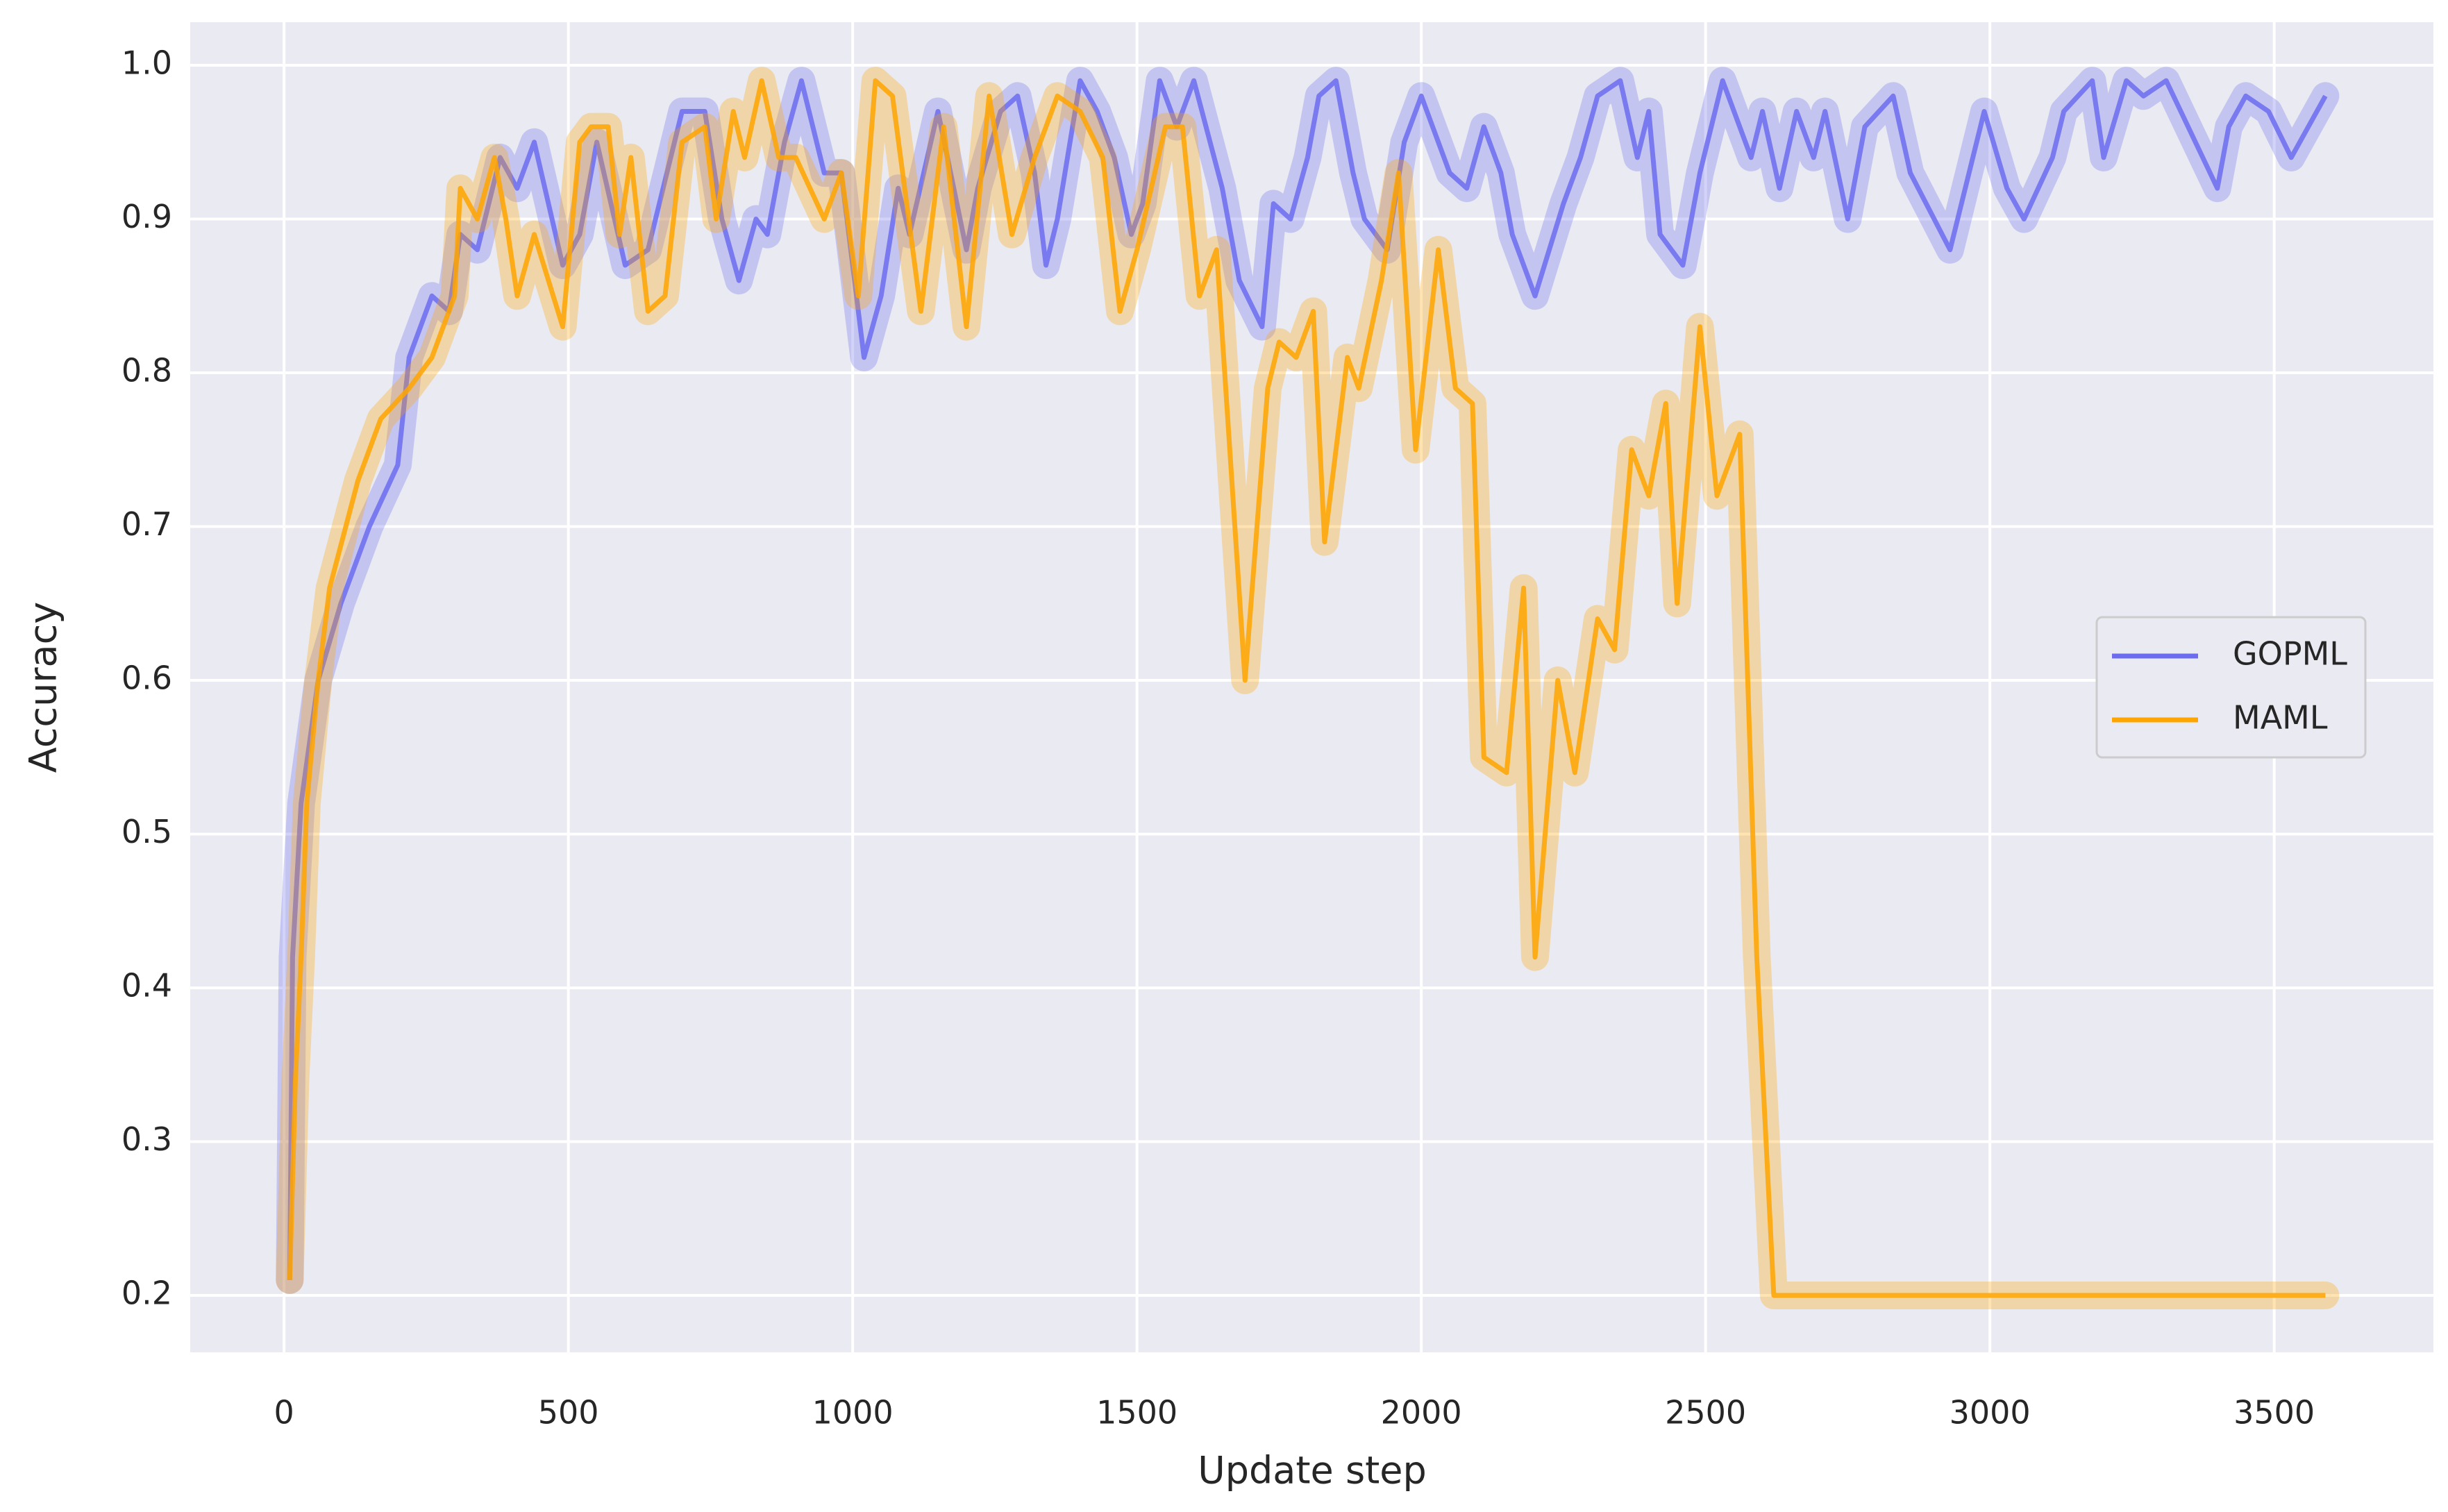 The image size is (2448, 1512). What do you see at coordinates (853, 1412) in the screenshot?
I see `x-tick-label: 1000` at bounding box center [853, 1412].